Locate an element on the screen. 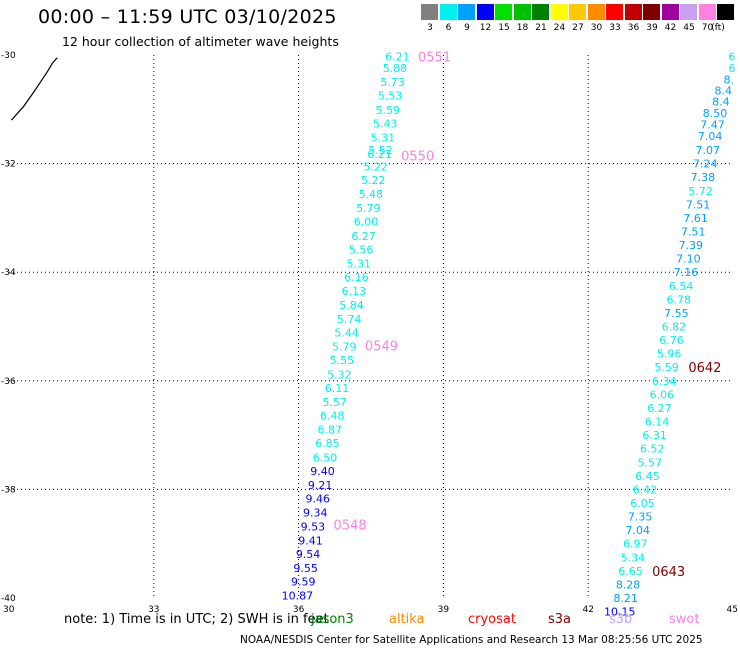 This screenshot has width=740, height=650. wave-height-label: 6 is located at coordinates (731, 68).